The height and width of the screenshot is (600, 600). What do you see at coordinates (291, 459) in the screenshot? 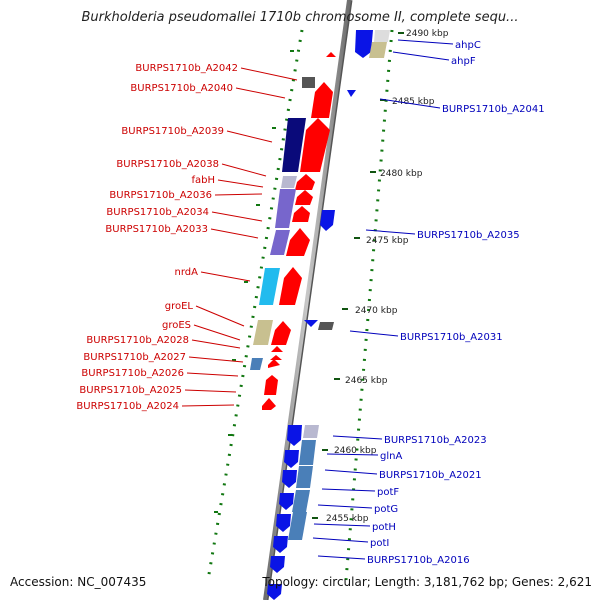
I see `gene-glnA` at bounding box center [291, 459].